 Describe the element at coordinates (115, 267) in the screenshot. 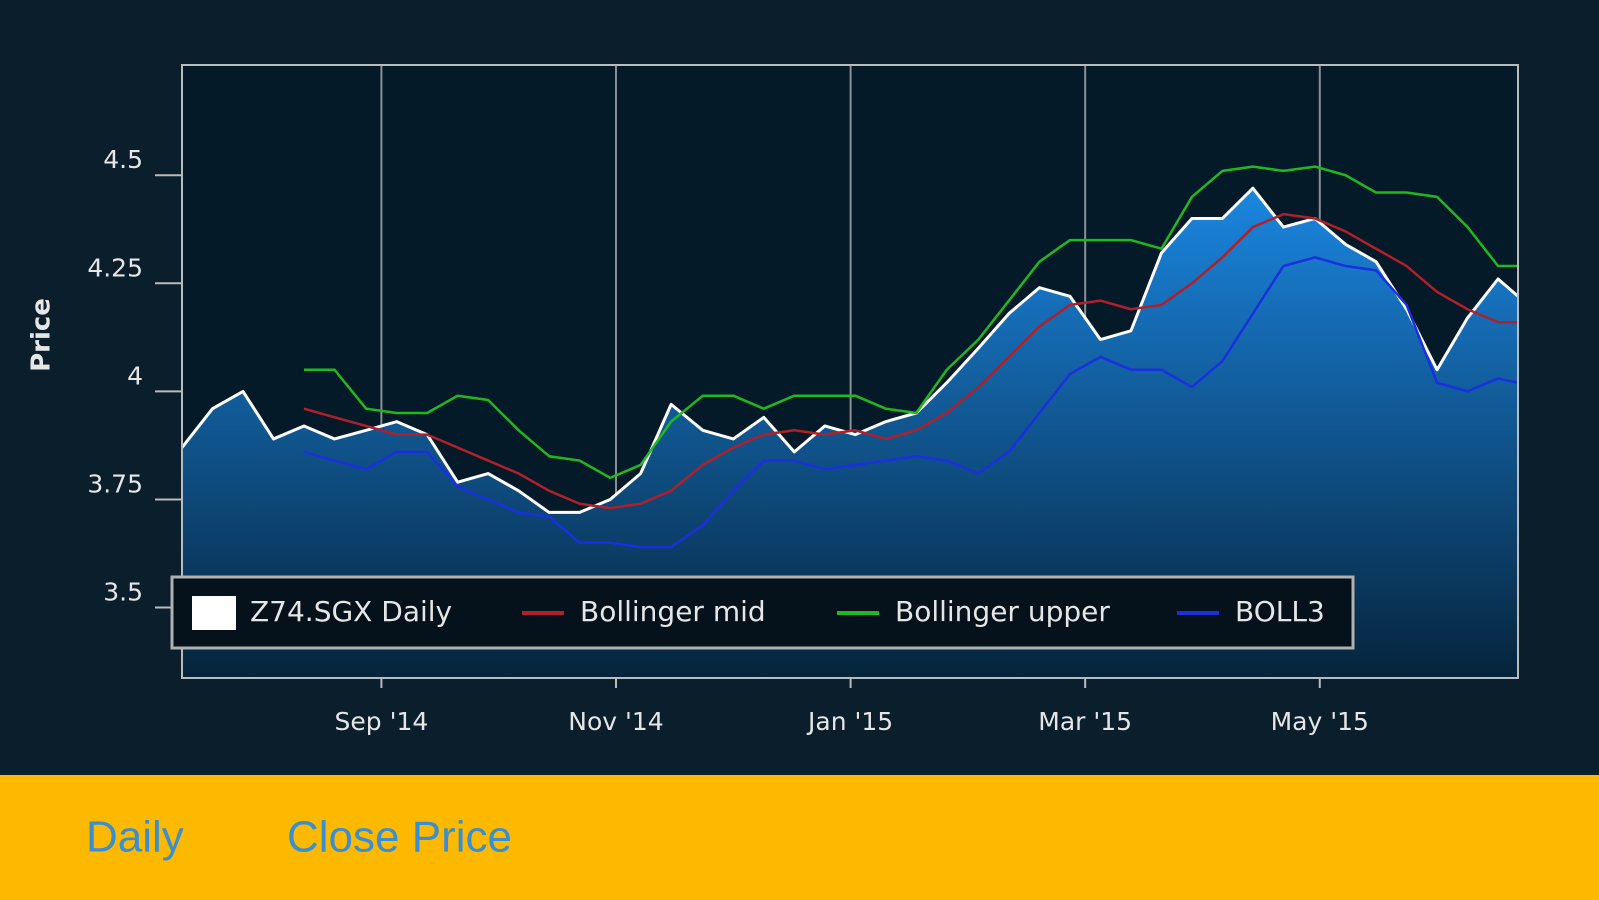

I see `y-tick-label: 4.25` at that location.